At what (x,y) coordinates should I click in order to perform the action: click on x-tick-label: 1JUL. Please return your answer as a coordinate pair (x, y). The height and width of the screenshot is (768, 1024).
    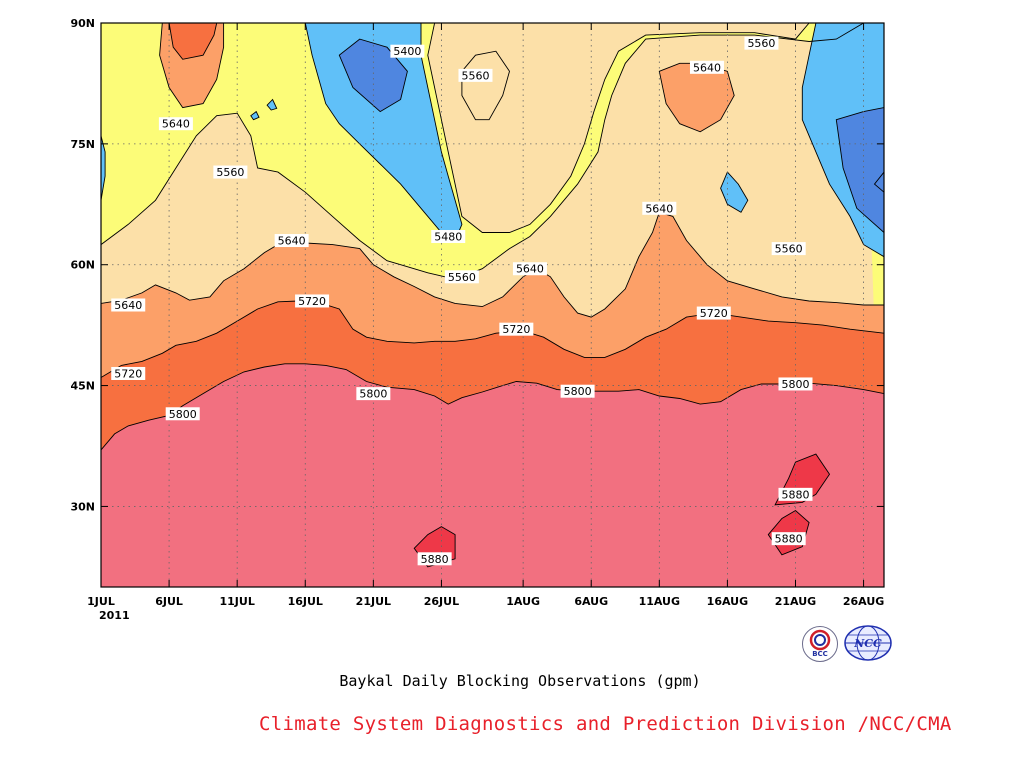
    Looking at the image, I should click on (101, 601).